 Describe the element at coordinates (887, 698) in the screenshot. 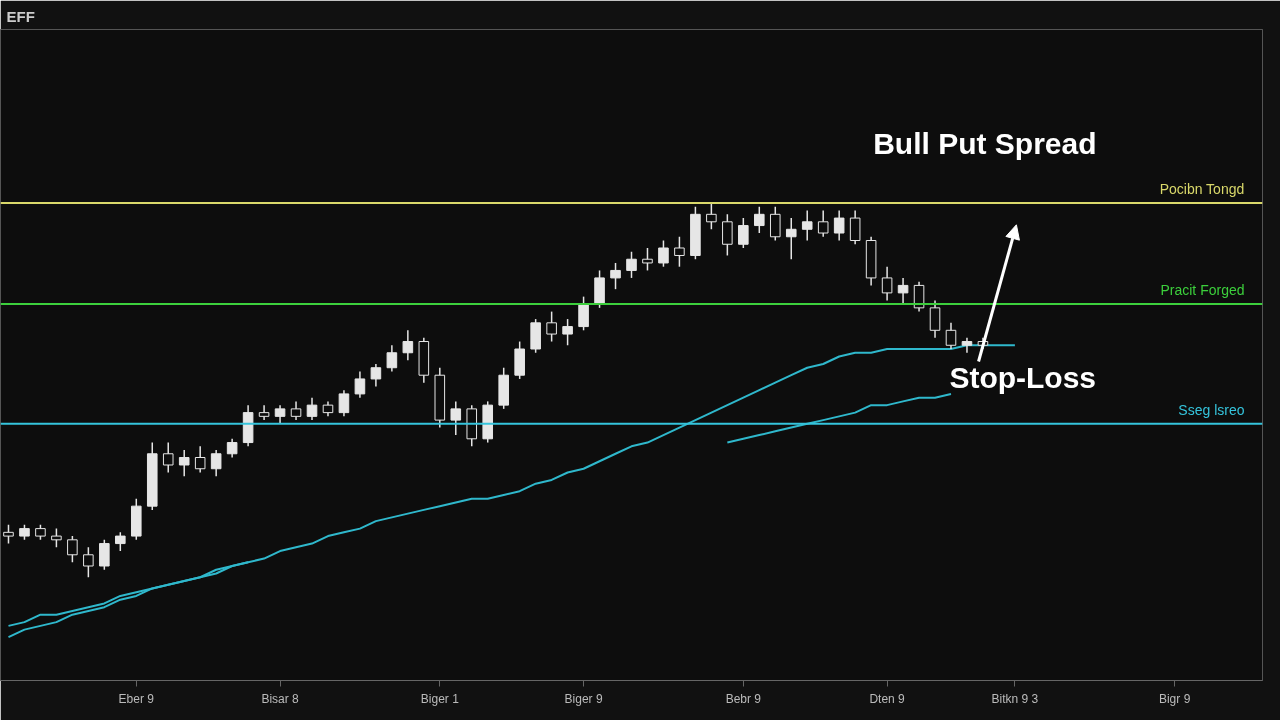

I see `x-tick-label: Dten 9` at that location.